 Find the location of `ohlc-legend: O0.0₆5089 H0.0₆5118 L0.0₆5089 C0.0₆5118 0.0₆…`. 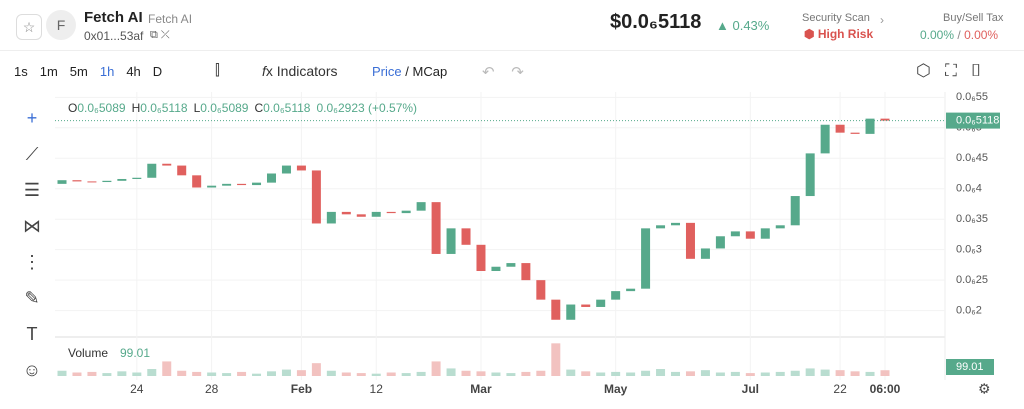

ohlc-legend: O0.0₆5089 H0.0₆5118 L0.0₆5089 C0.0₆5118 0.0₆… is located at coordinates (242, 108).